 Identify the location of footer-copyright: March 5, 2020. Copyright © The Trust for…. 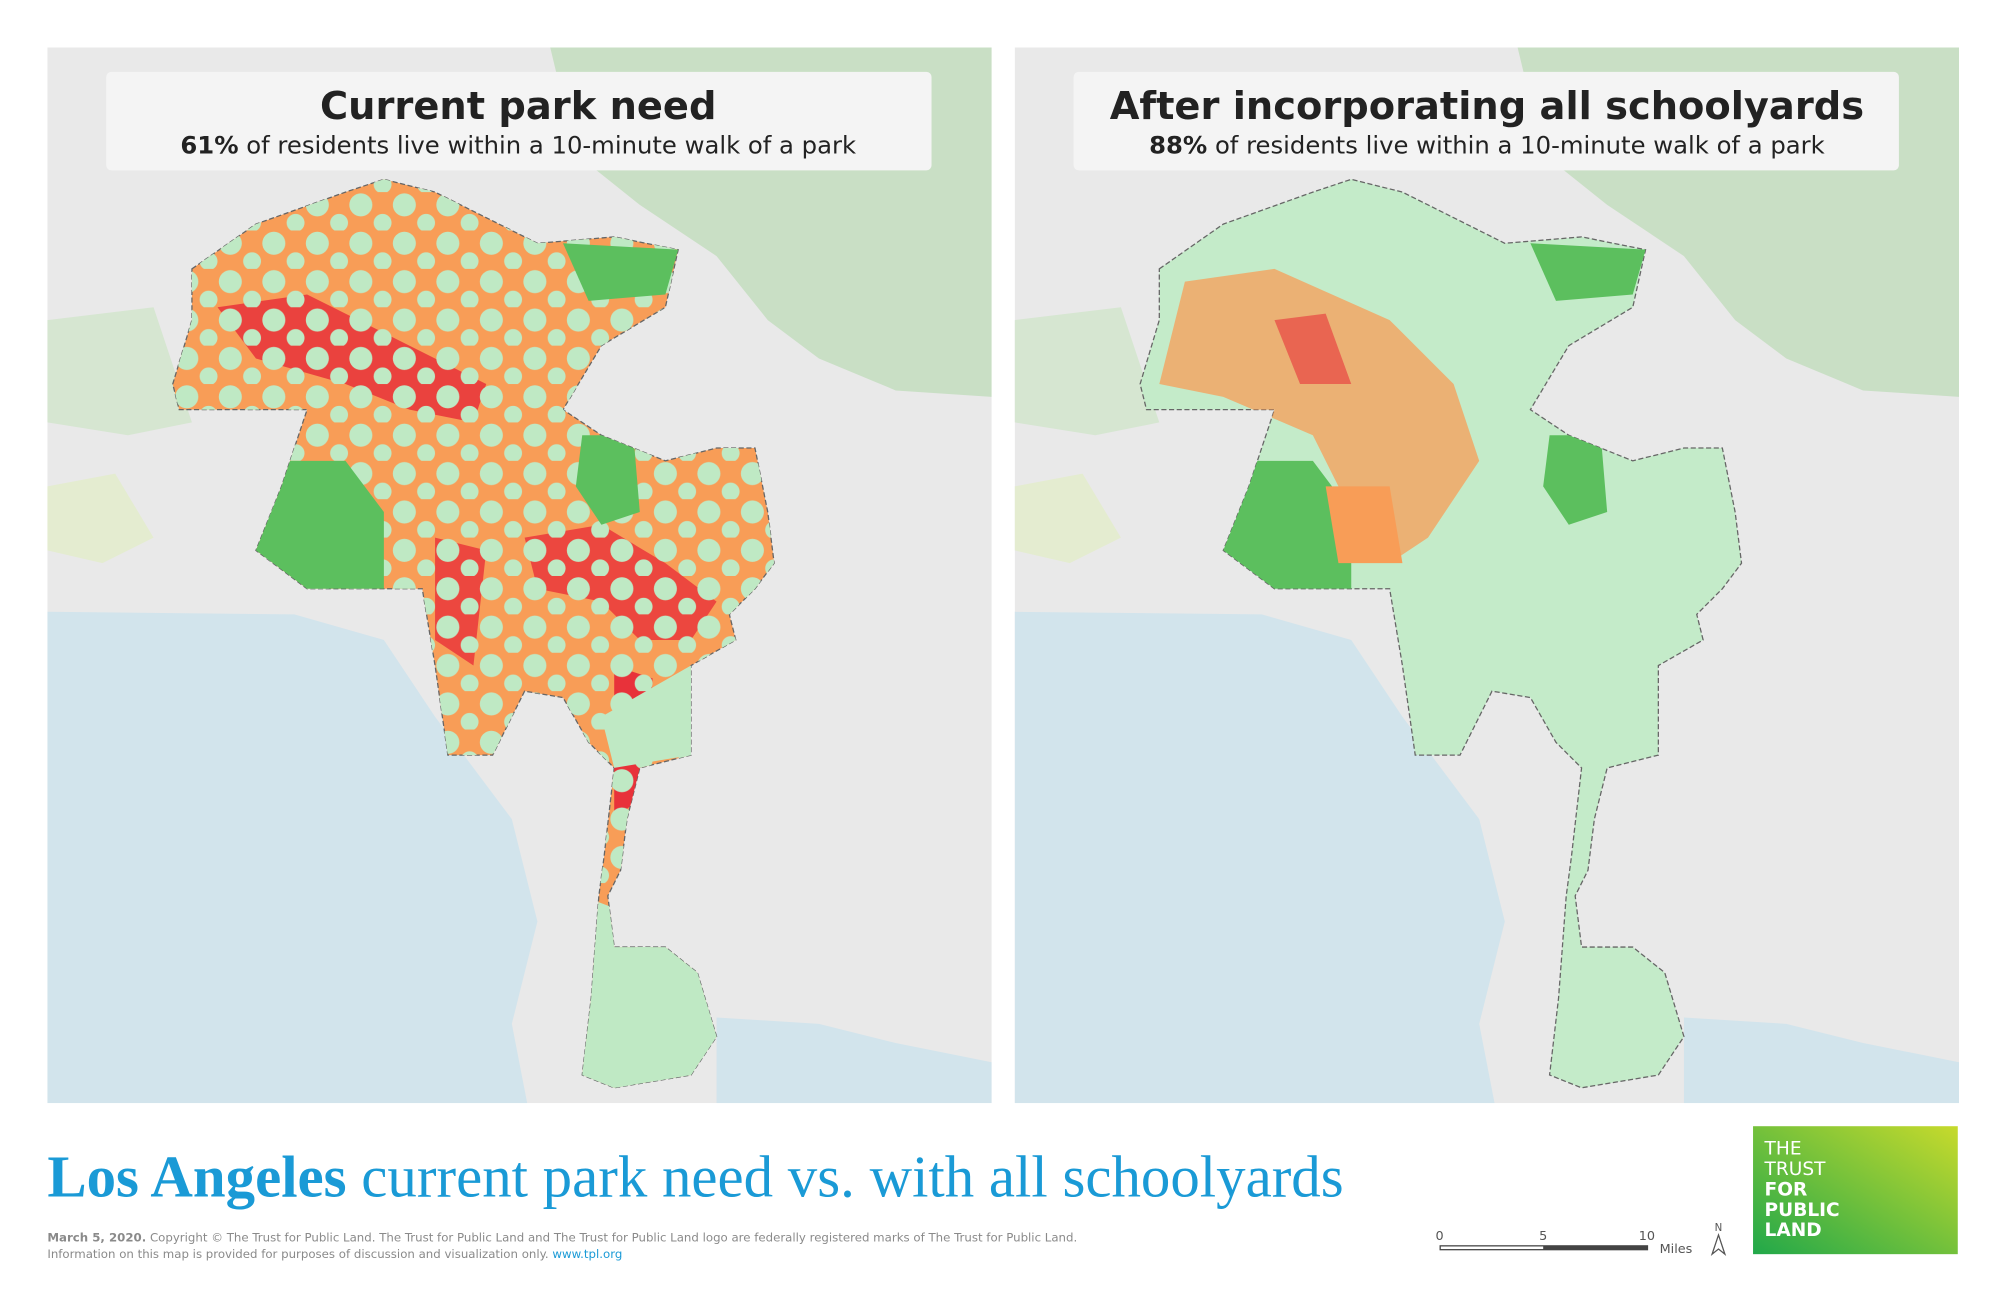
(562, 1237).